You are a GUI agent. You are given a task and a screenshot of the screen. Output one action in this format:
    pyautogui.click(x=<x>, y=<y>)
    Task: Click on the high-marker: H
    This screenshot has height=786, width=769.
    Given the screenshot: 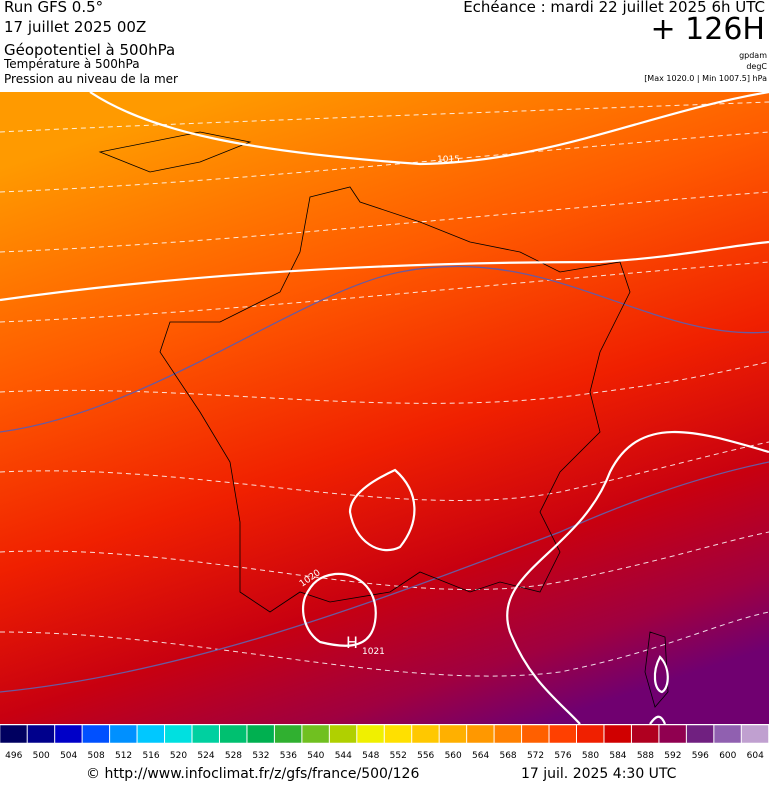 What is the action you would take?
    pyautogui.click(x=352, y=642)
    